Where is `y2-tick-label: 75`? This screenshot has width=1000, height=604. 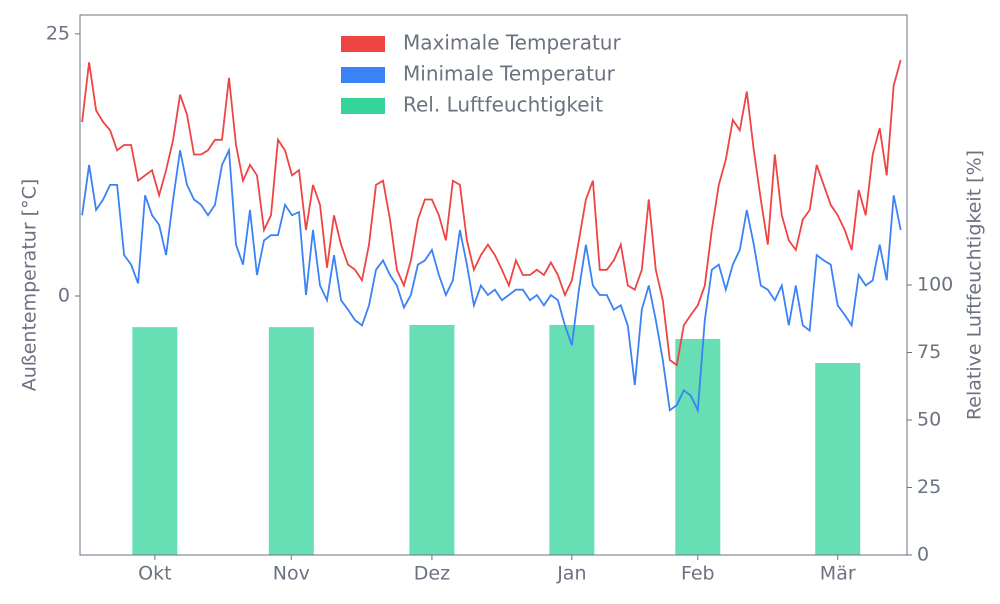
y2-tick-label: 75 is located at coordinates (929, 352).